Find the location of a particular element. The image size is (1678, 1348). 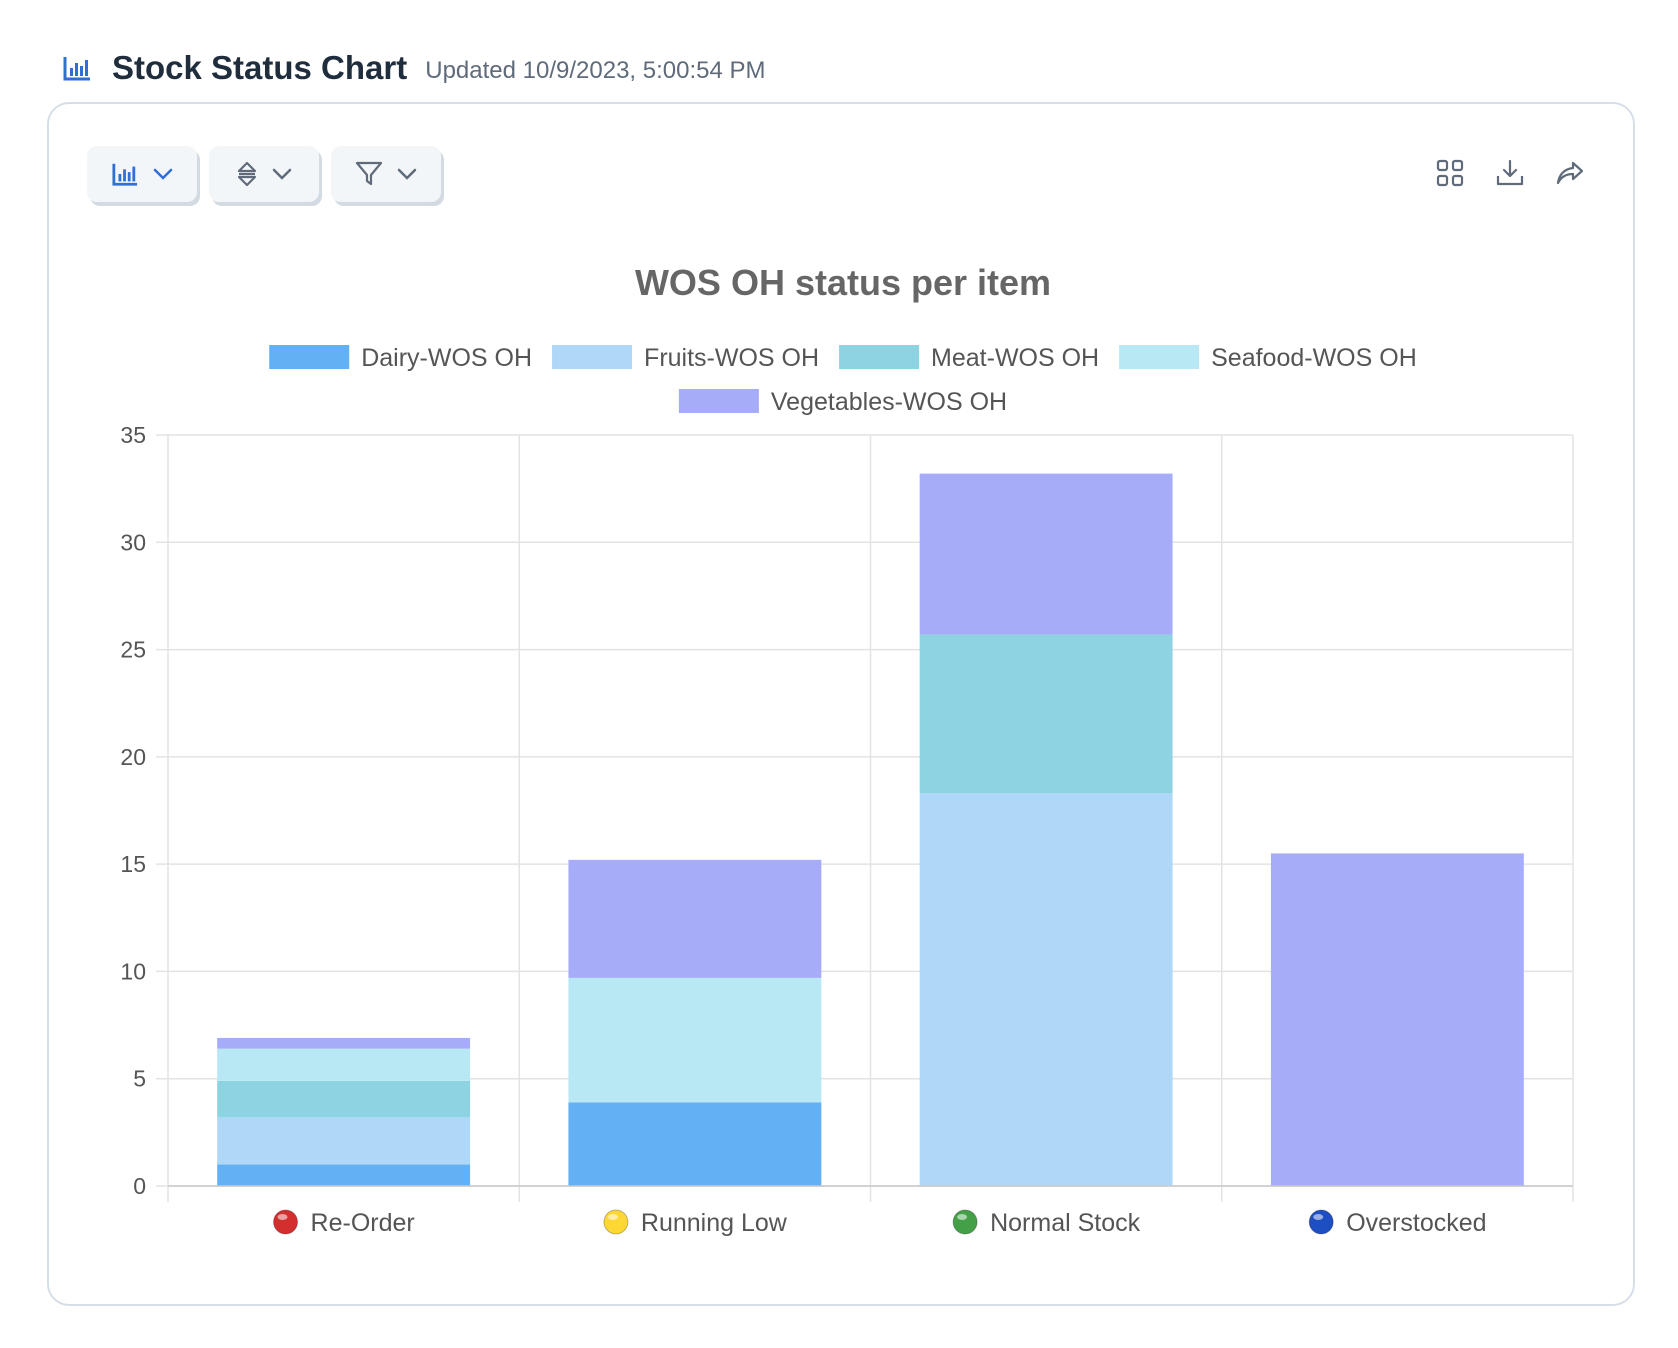

legend-item: Seafood-WOS OH is located at coordinates (1268, 358).